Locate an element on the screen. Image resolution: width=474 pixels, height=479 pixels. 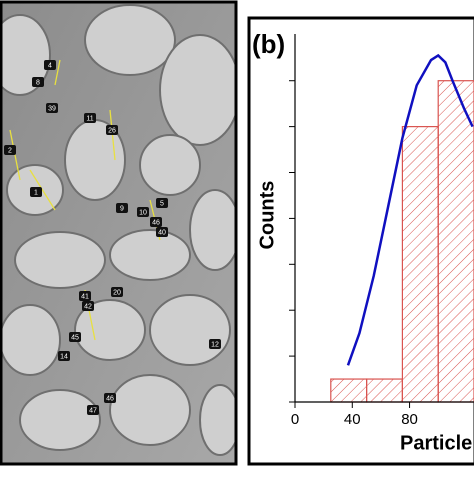
sem-label: 5 is located at coordinates (162, 203).